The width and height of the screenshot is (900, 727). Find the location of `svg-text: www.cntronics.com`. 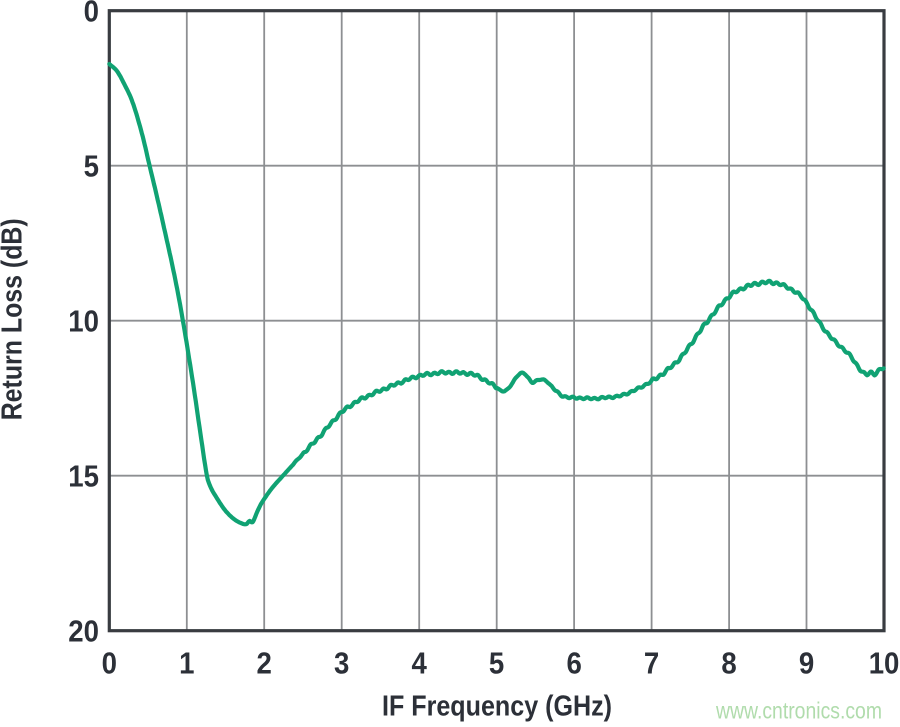

svg-text: www.cntronics.com is located at coordinates (798, 711).